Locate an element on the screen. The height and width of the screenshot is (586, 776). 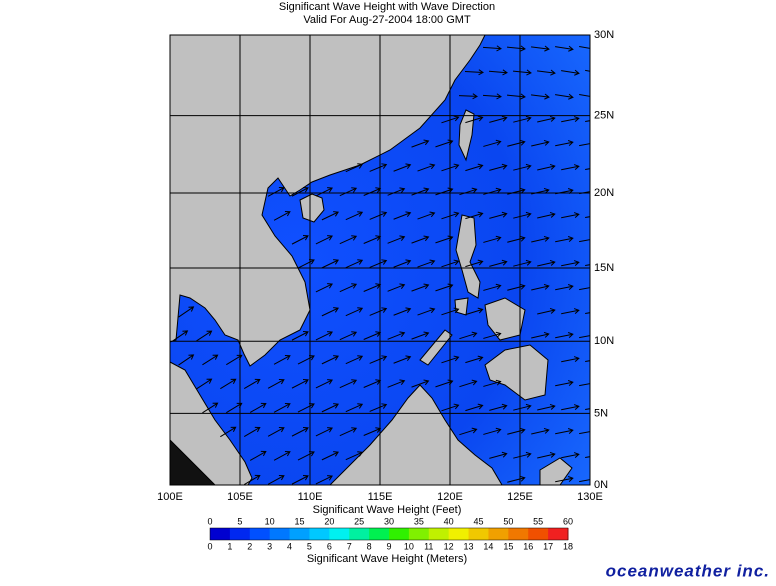
meters-tick-label: 9 is located at coordinates (388, 546).